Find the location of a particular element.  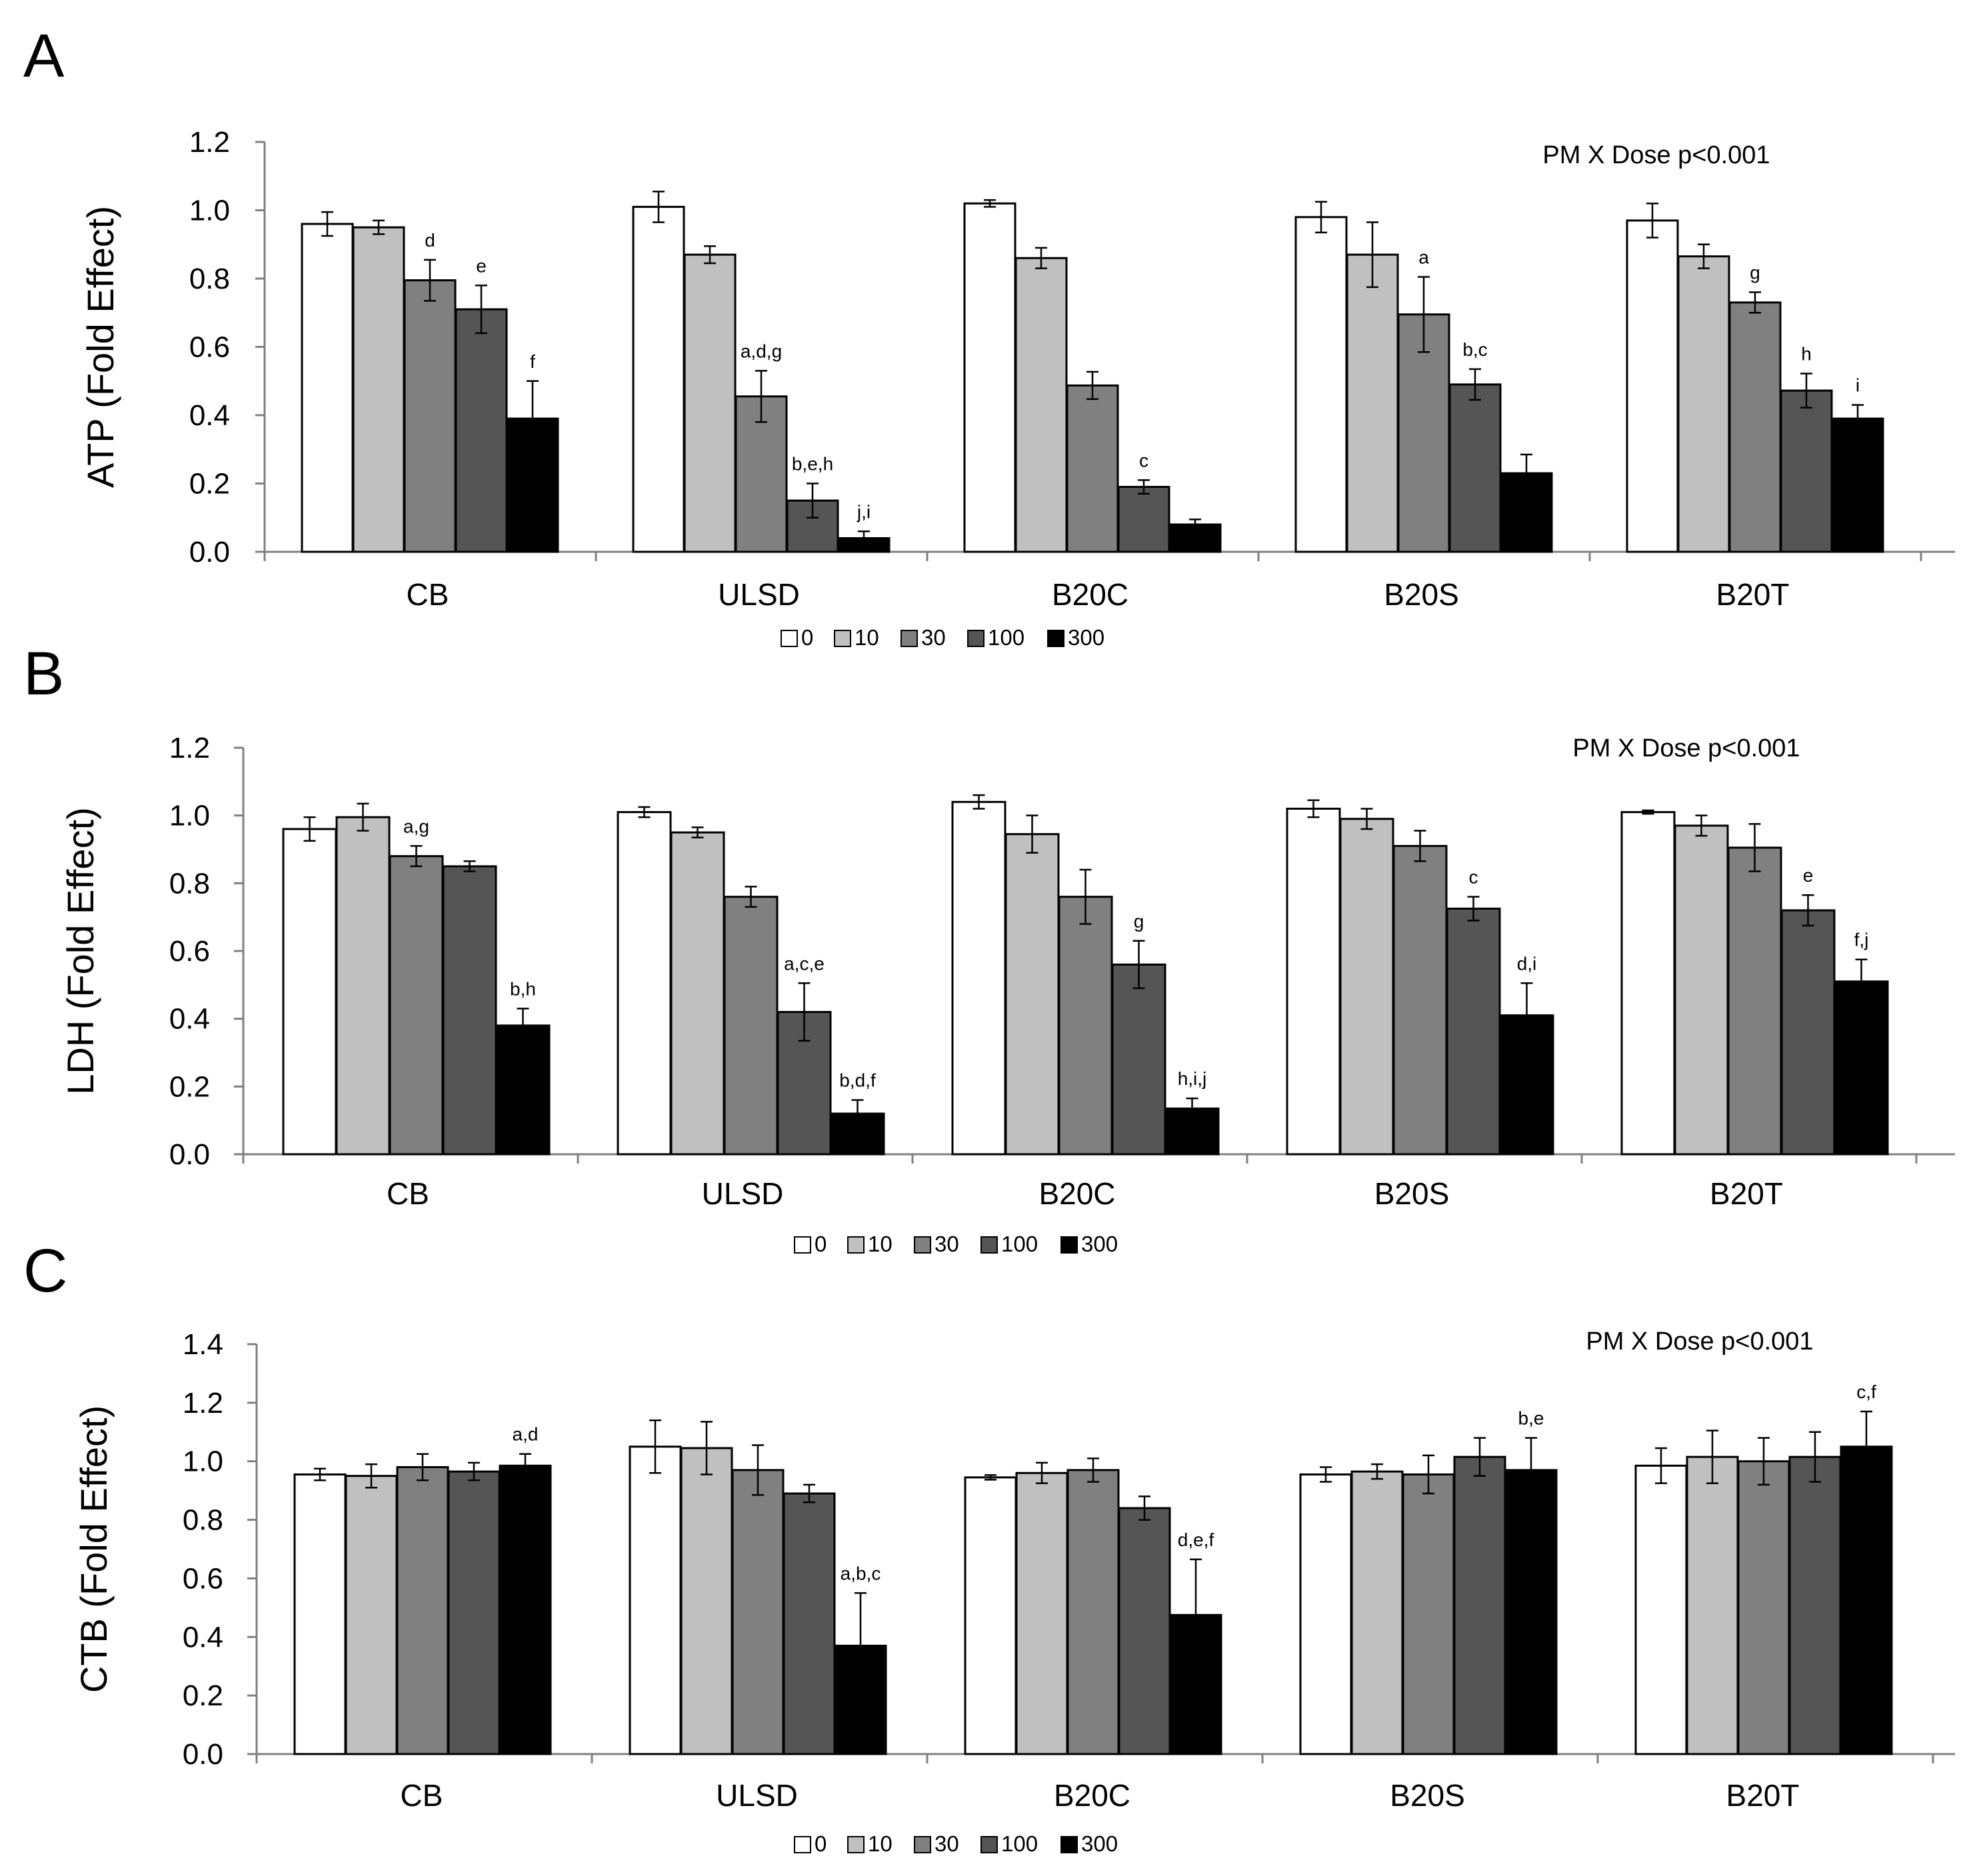

panel-letter: C is located at coordinates (45, 1271).